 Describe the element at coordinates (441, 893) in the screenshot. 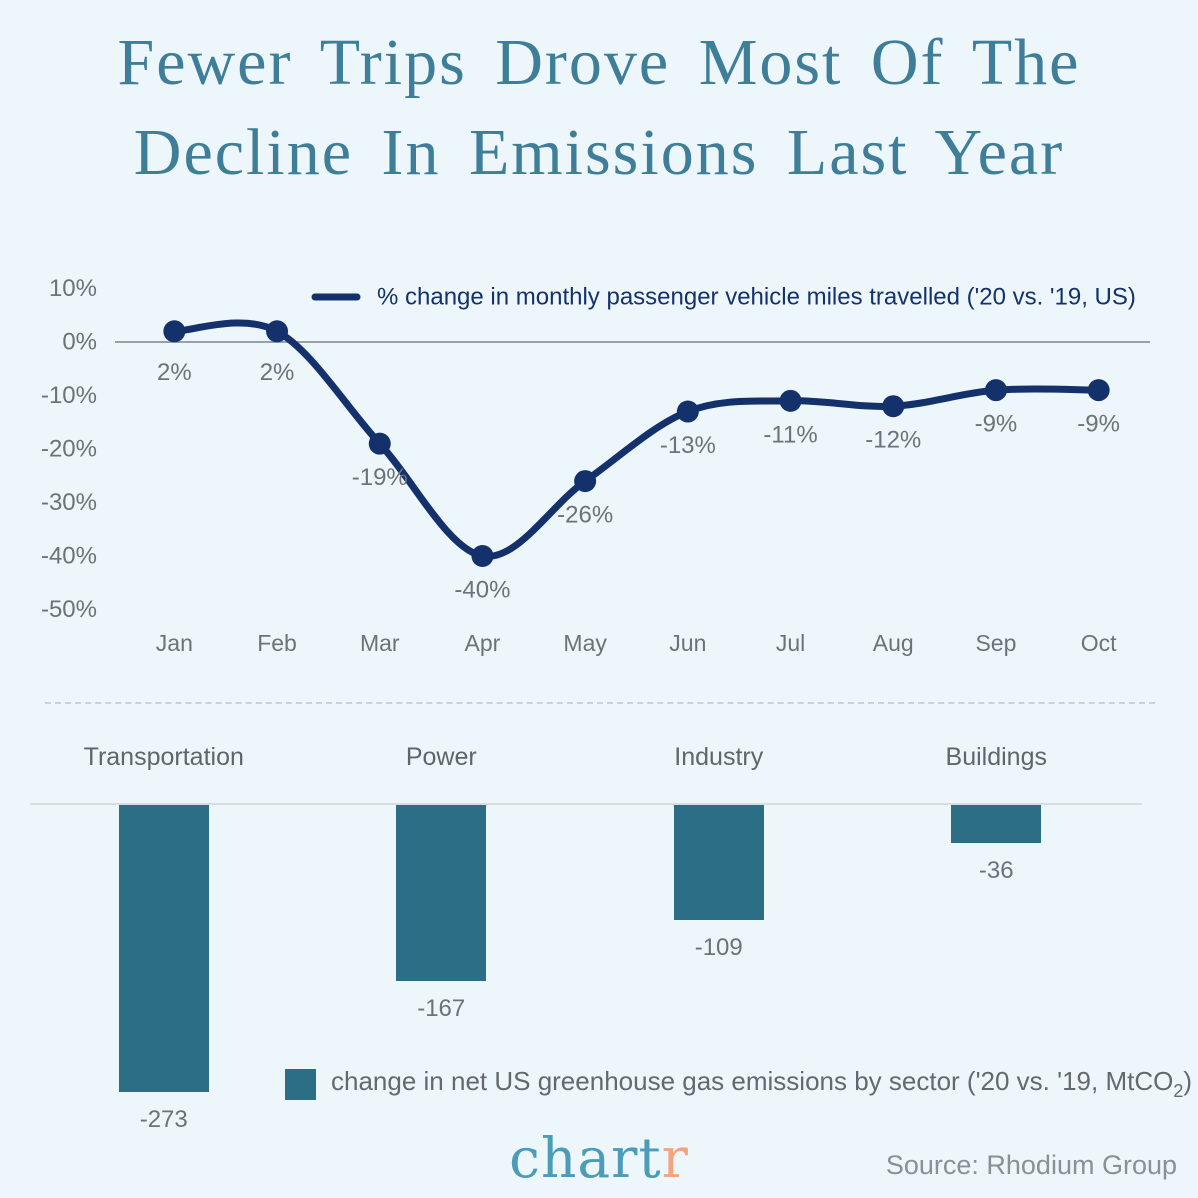

I see `bar-power` at that location.